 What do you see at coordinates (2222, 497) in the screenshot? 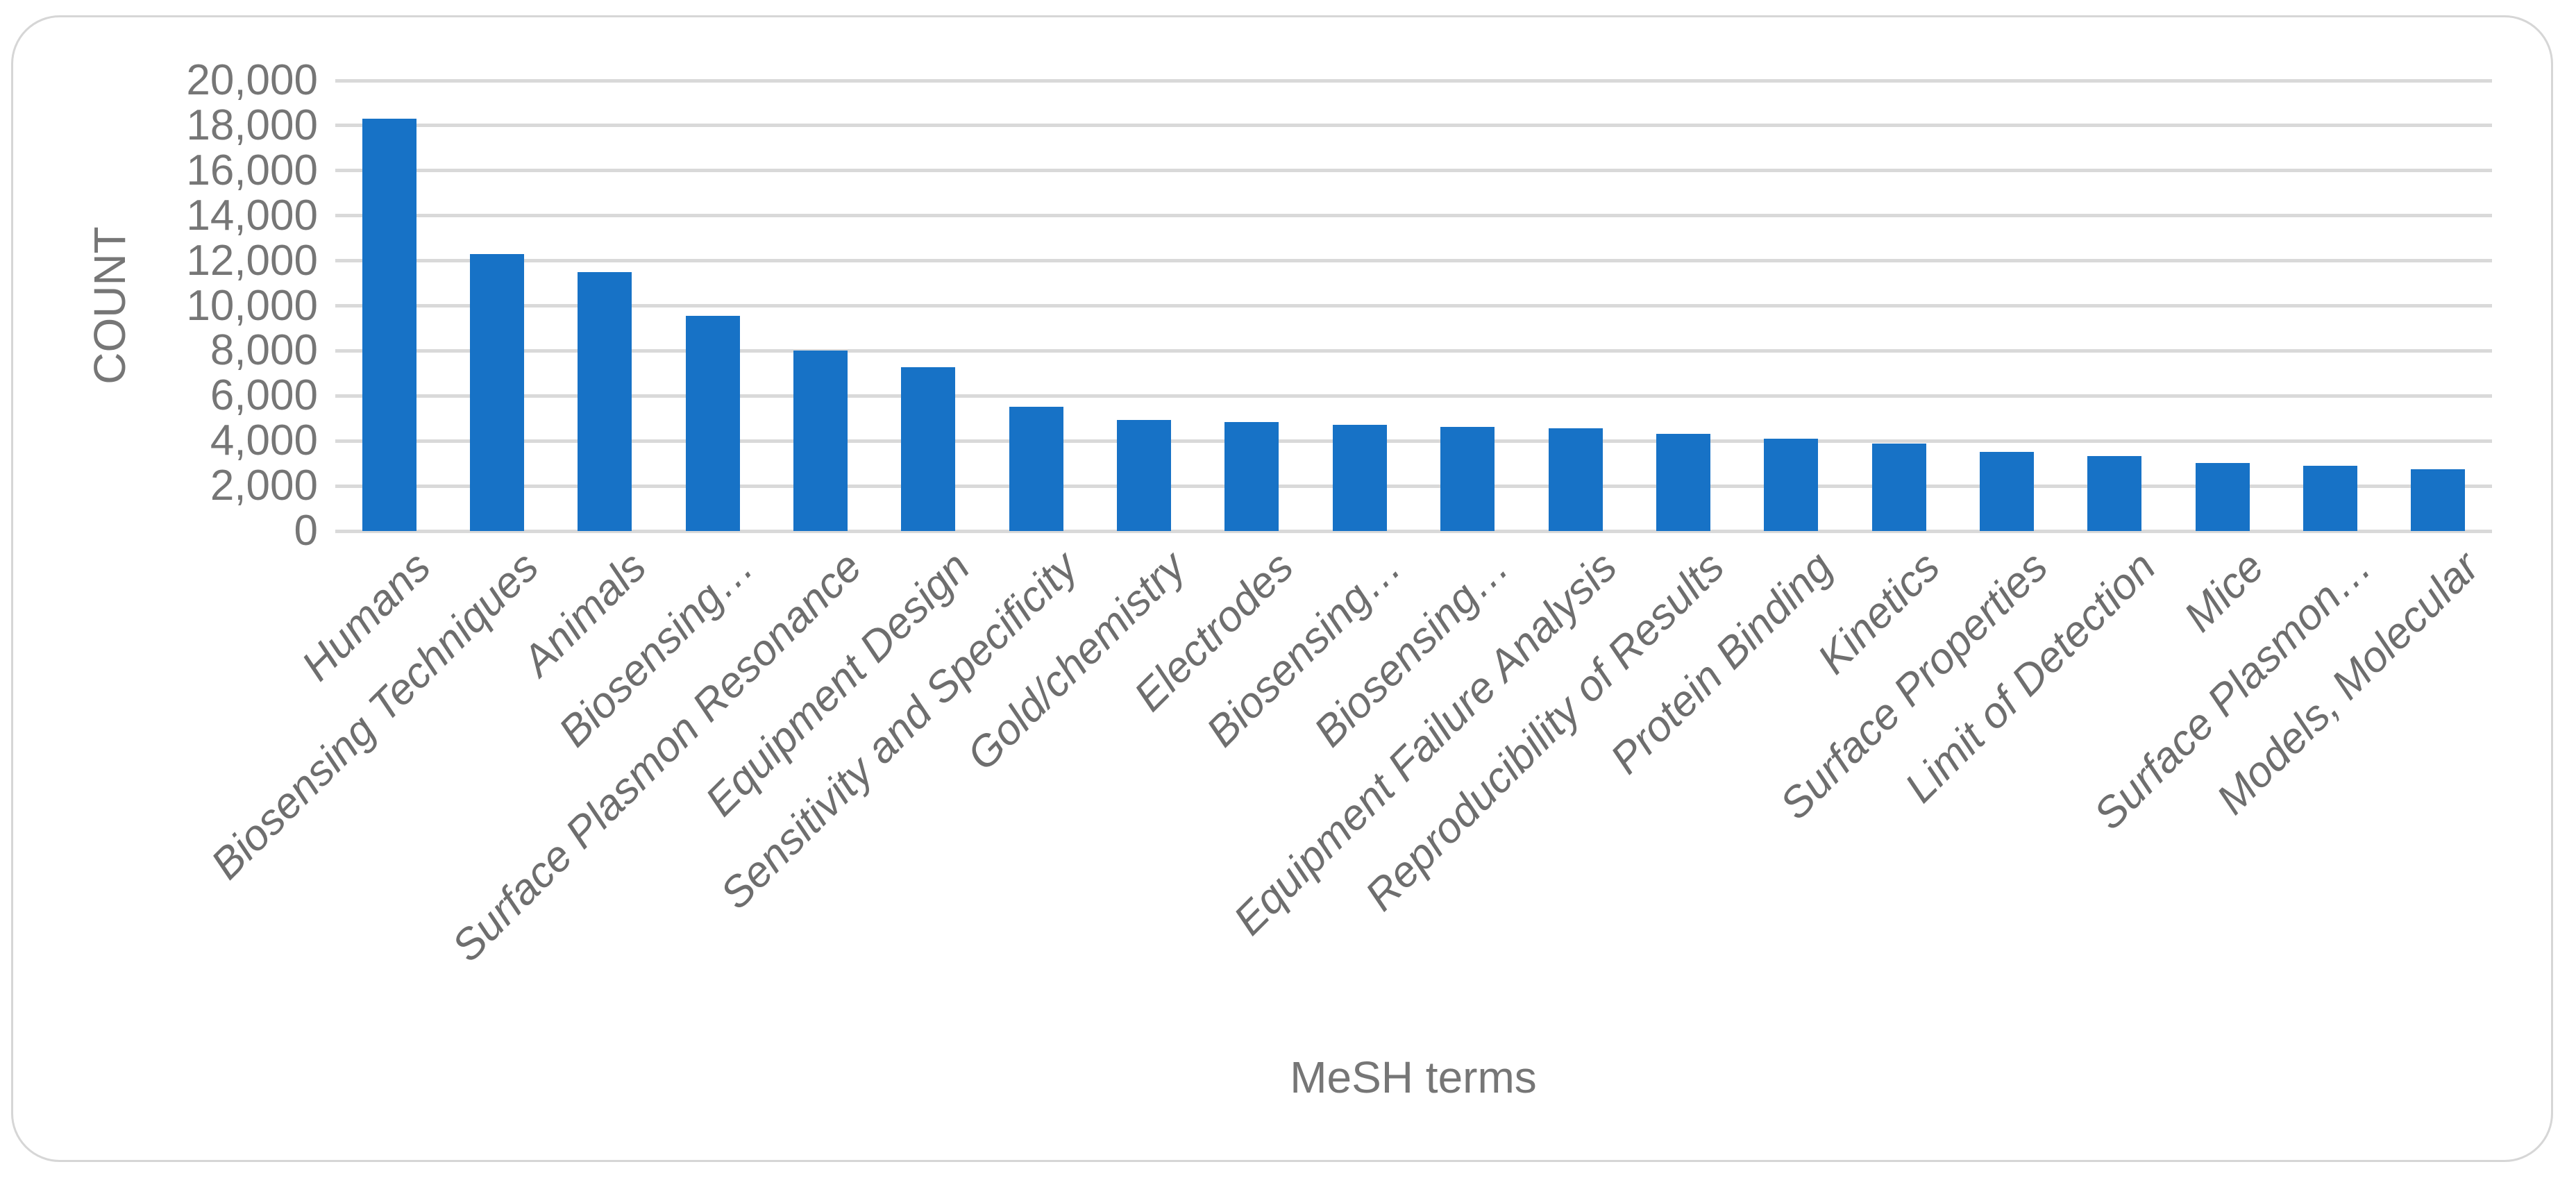
I see `bar-mice` at bounding box center [2222, 497].